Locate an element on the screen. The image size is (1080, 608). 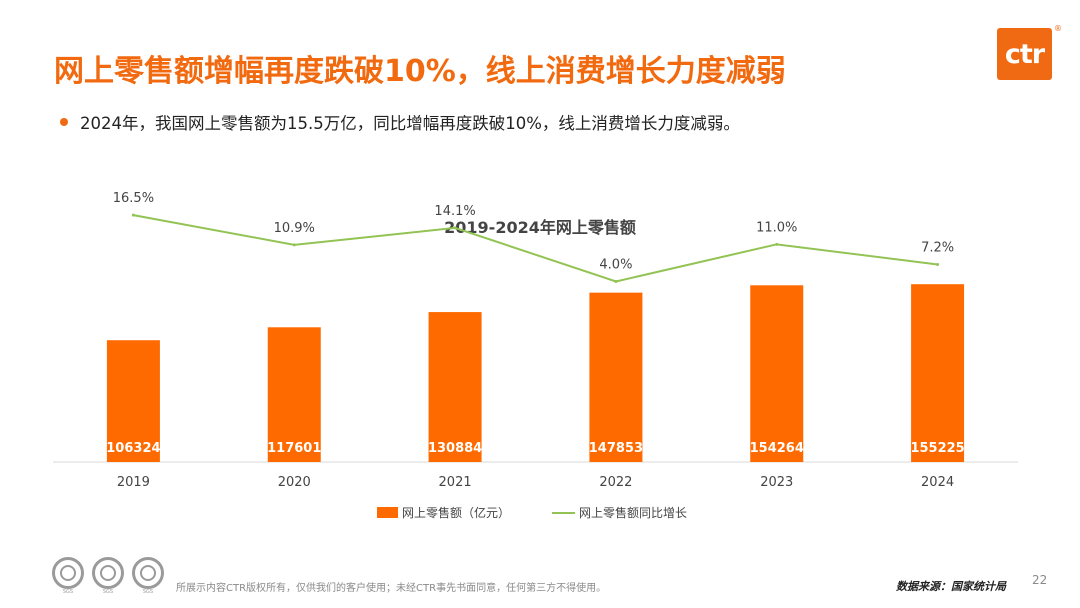
bar-data-label: 155225 is located at coordinates (937, 448).